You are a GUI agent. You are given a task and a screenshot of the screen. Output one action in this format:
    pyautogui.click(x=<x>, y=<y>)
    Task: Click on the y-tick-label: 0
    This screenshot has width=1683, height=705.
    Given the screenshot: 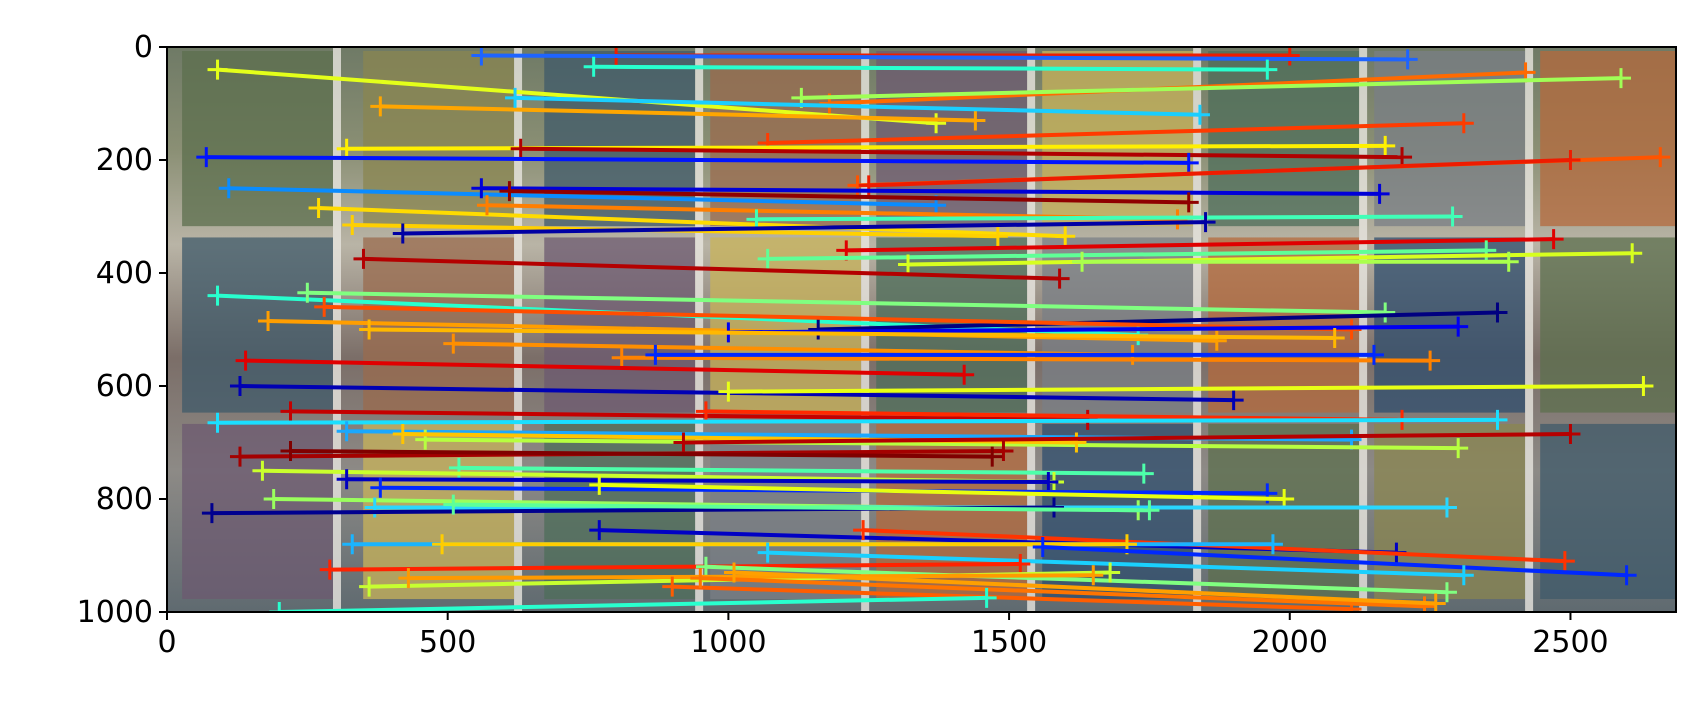 What is the action you would take?
    pyautogui.click(x=143, y=47)
    